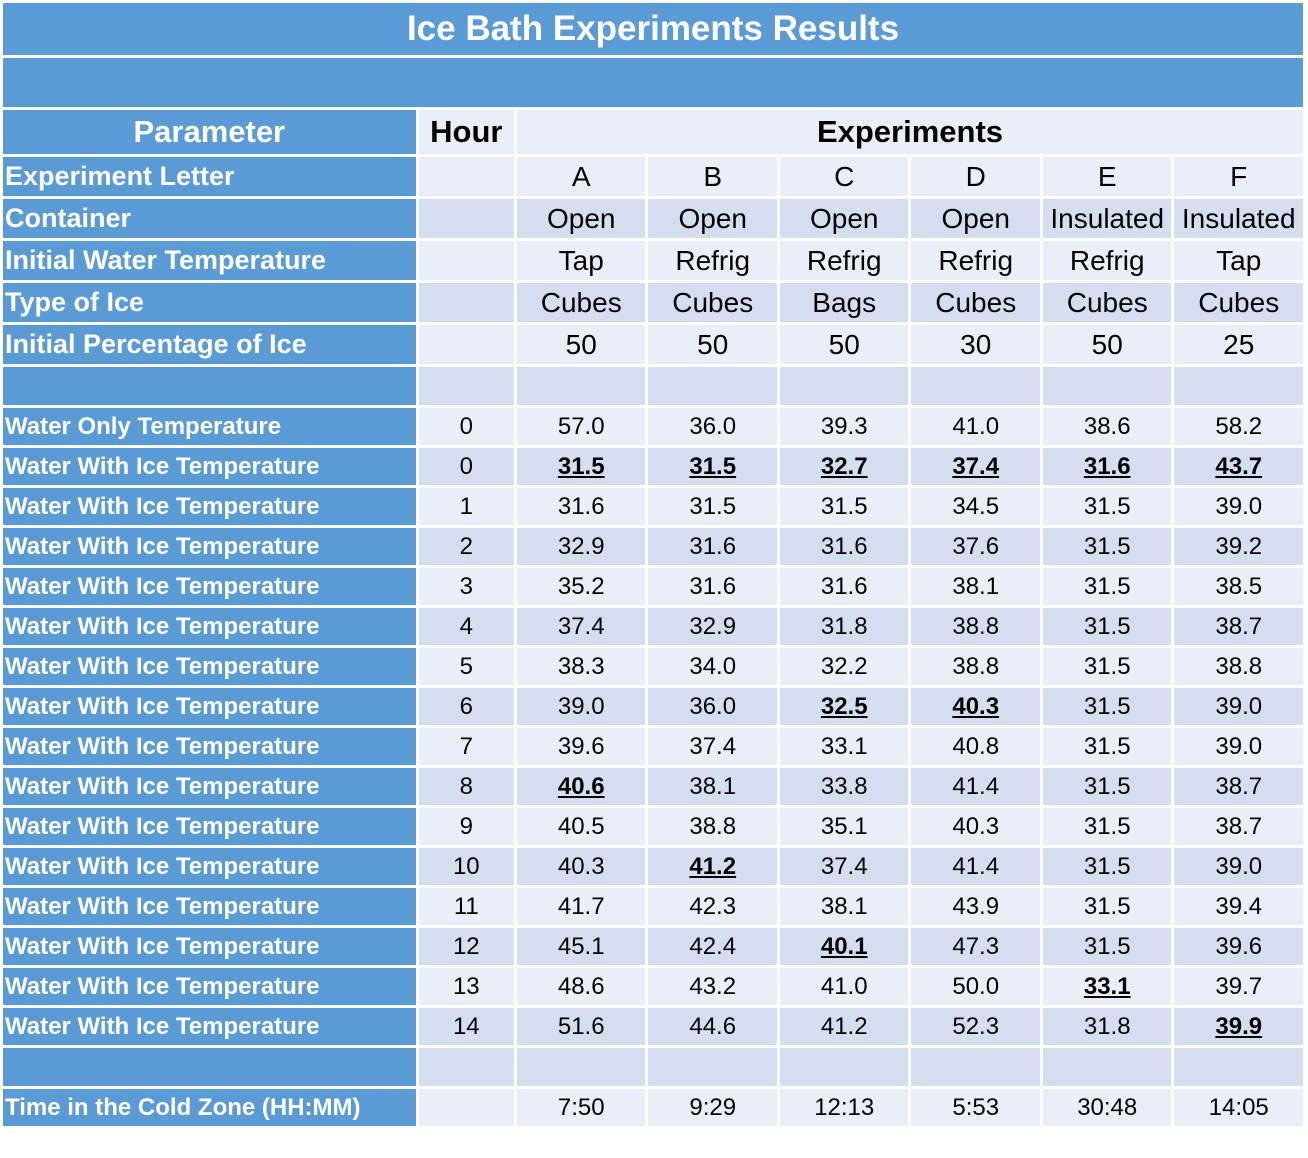 Image resolution: width=1308 pixels, height=1158 pixels. I want to click on temperature-cell-a: 32.9, so click(581, 546).